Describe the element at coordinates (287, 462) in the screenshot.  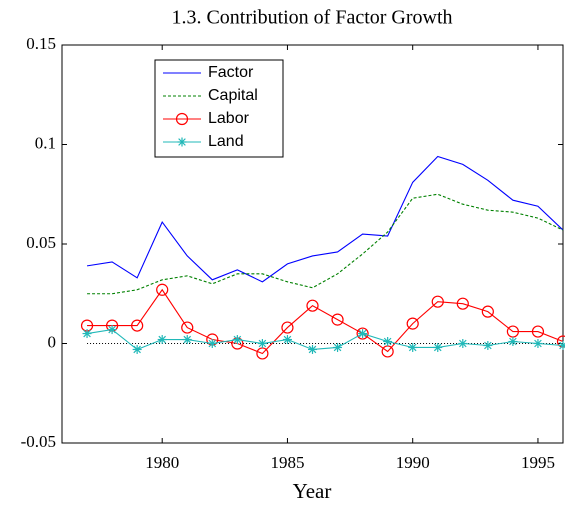
I see `x-tick-label: 1985` at that location.